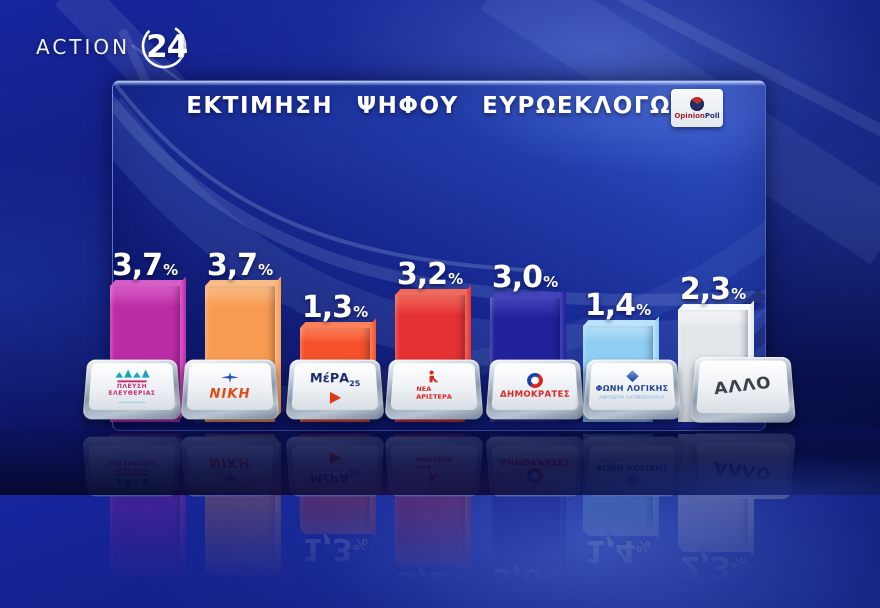  What do you see at coordinates (132, 381) in the screenshot?
I see `hull-line` at bounding box center [132, 381].